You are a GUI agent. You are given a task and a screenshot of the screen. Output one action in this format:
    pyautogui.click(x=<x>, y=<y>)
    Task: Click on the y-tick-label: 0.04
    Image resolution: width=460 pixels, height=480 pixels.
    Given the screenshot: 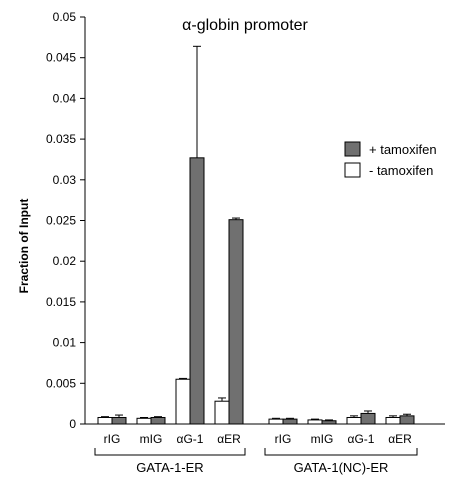 What is the action you would take?
    pyautogui.click(x=65, y=98)
    